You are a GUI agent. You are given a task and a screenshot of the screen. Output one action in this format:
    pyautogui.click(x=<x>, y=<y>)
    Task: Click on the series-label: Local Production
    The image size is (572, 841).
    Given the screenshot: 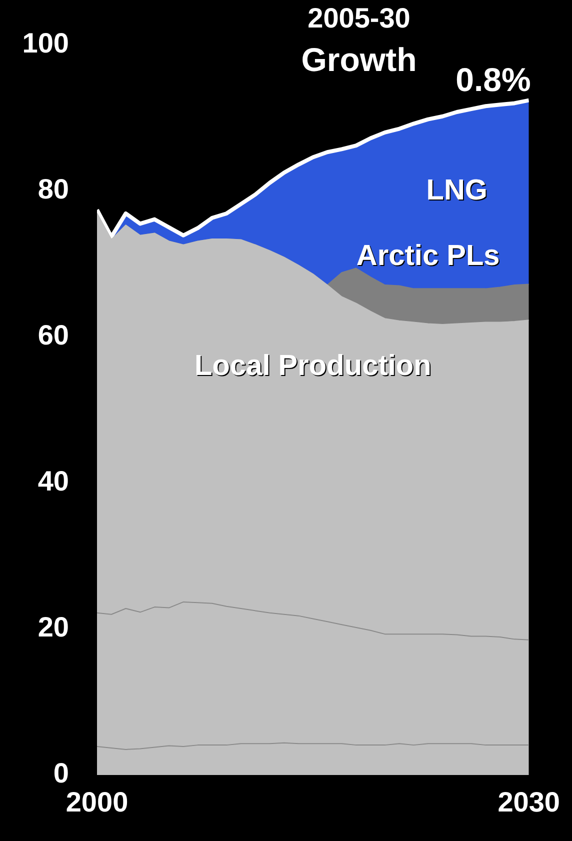 What is the action you would take?
    pyautogui.click(x=313, y=366)
    